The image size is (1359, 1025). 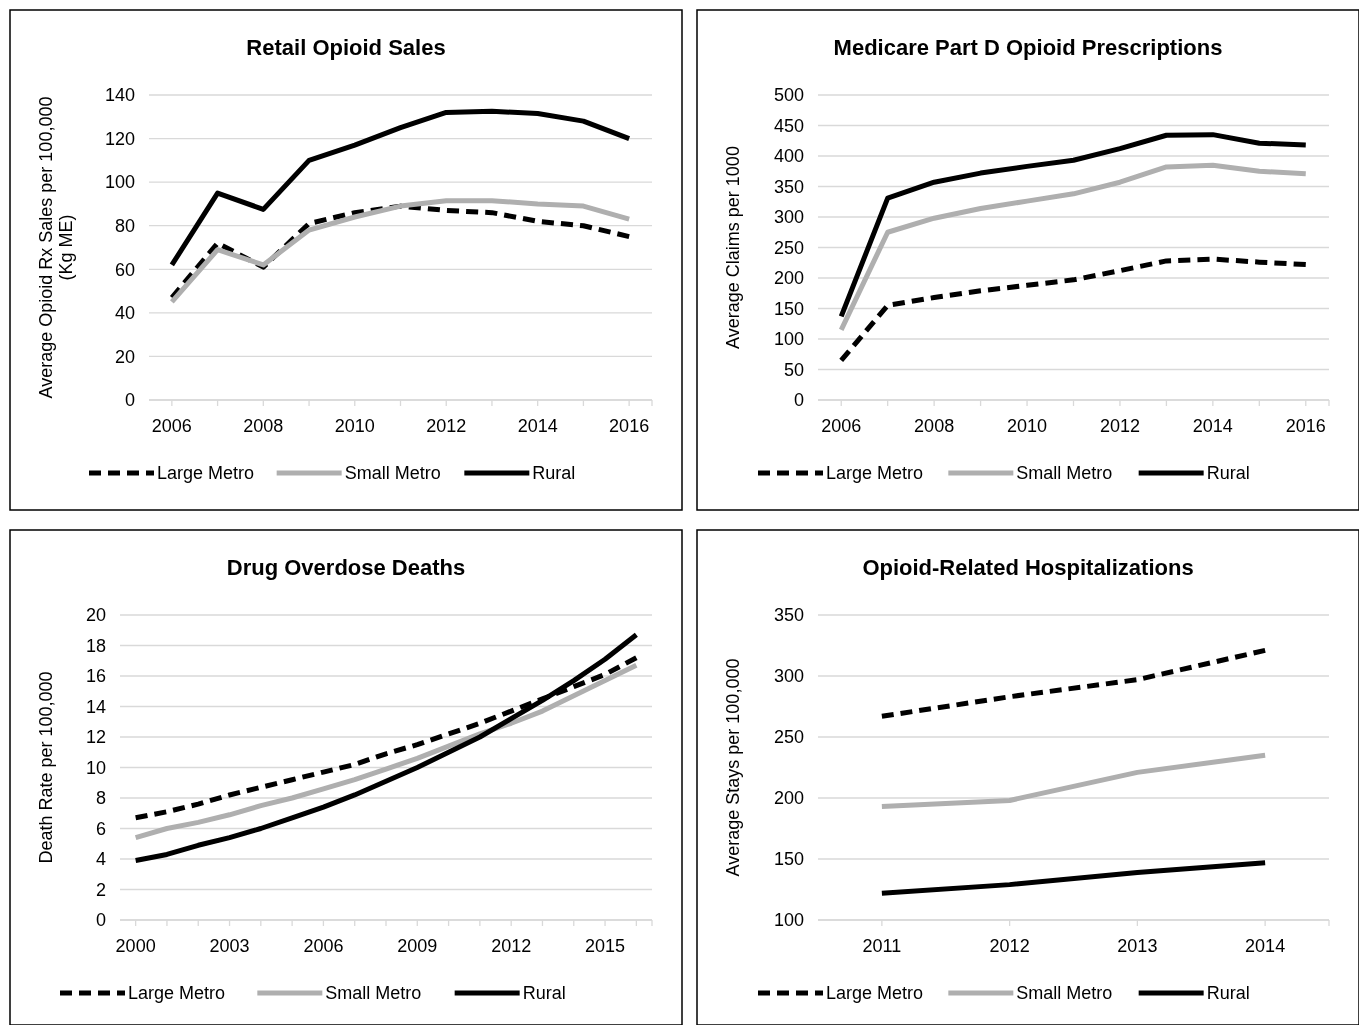 What do you see at coordinates (95, 767) in the screenshot?
I see `y-tick-label: 10` at bounding box center [95, 767].